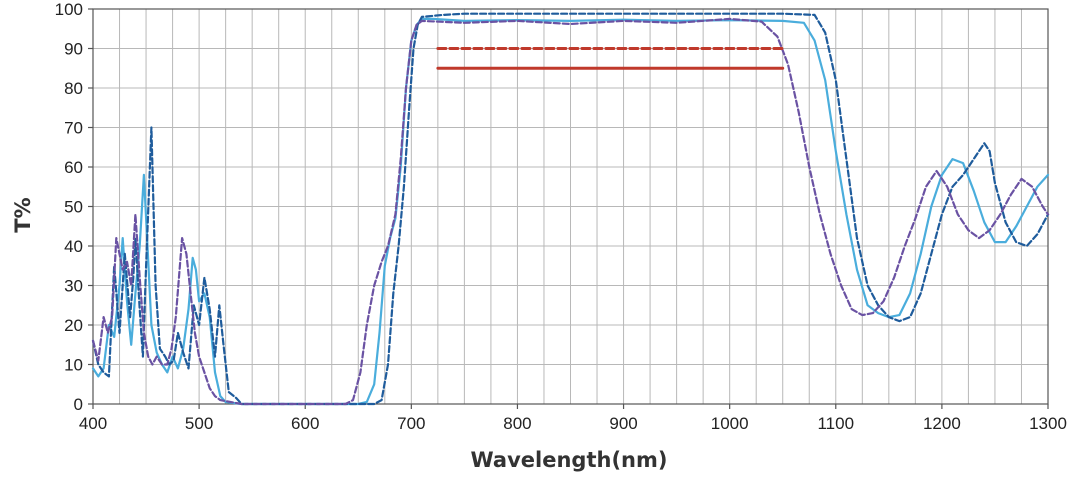 The height and width of the screenshot is (481, 1074). What do you see at coordinates (305, 423) in the screenshot?
I see `x-tick-label: 600` at bounding box center [305, 423].